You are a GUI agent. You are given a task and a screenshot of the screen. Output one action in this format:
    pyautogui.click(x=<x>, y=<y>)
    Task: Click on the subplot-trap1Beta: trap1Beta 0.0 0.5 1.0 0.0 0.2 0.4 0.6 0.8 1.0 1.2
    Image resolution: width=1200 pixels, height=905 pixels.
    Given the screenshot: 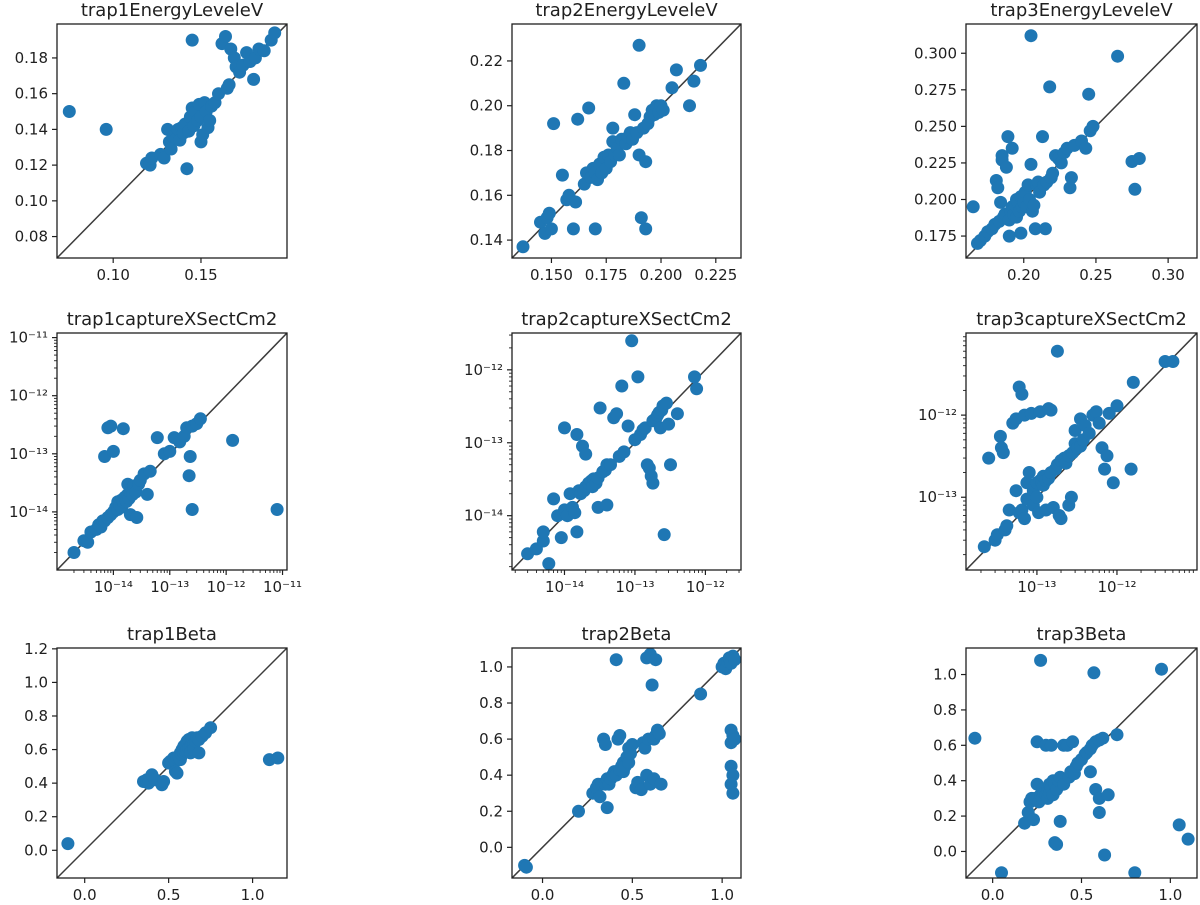 What is the action you would take?
    pyautogui.click(x=156, y=764)
    